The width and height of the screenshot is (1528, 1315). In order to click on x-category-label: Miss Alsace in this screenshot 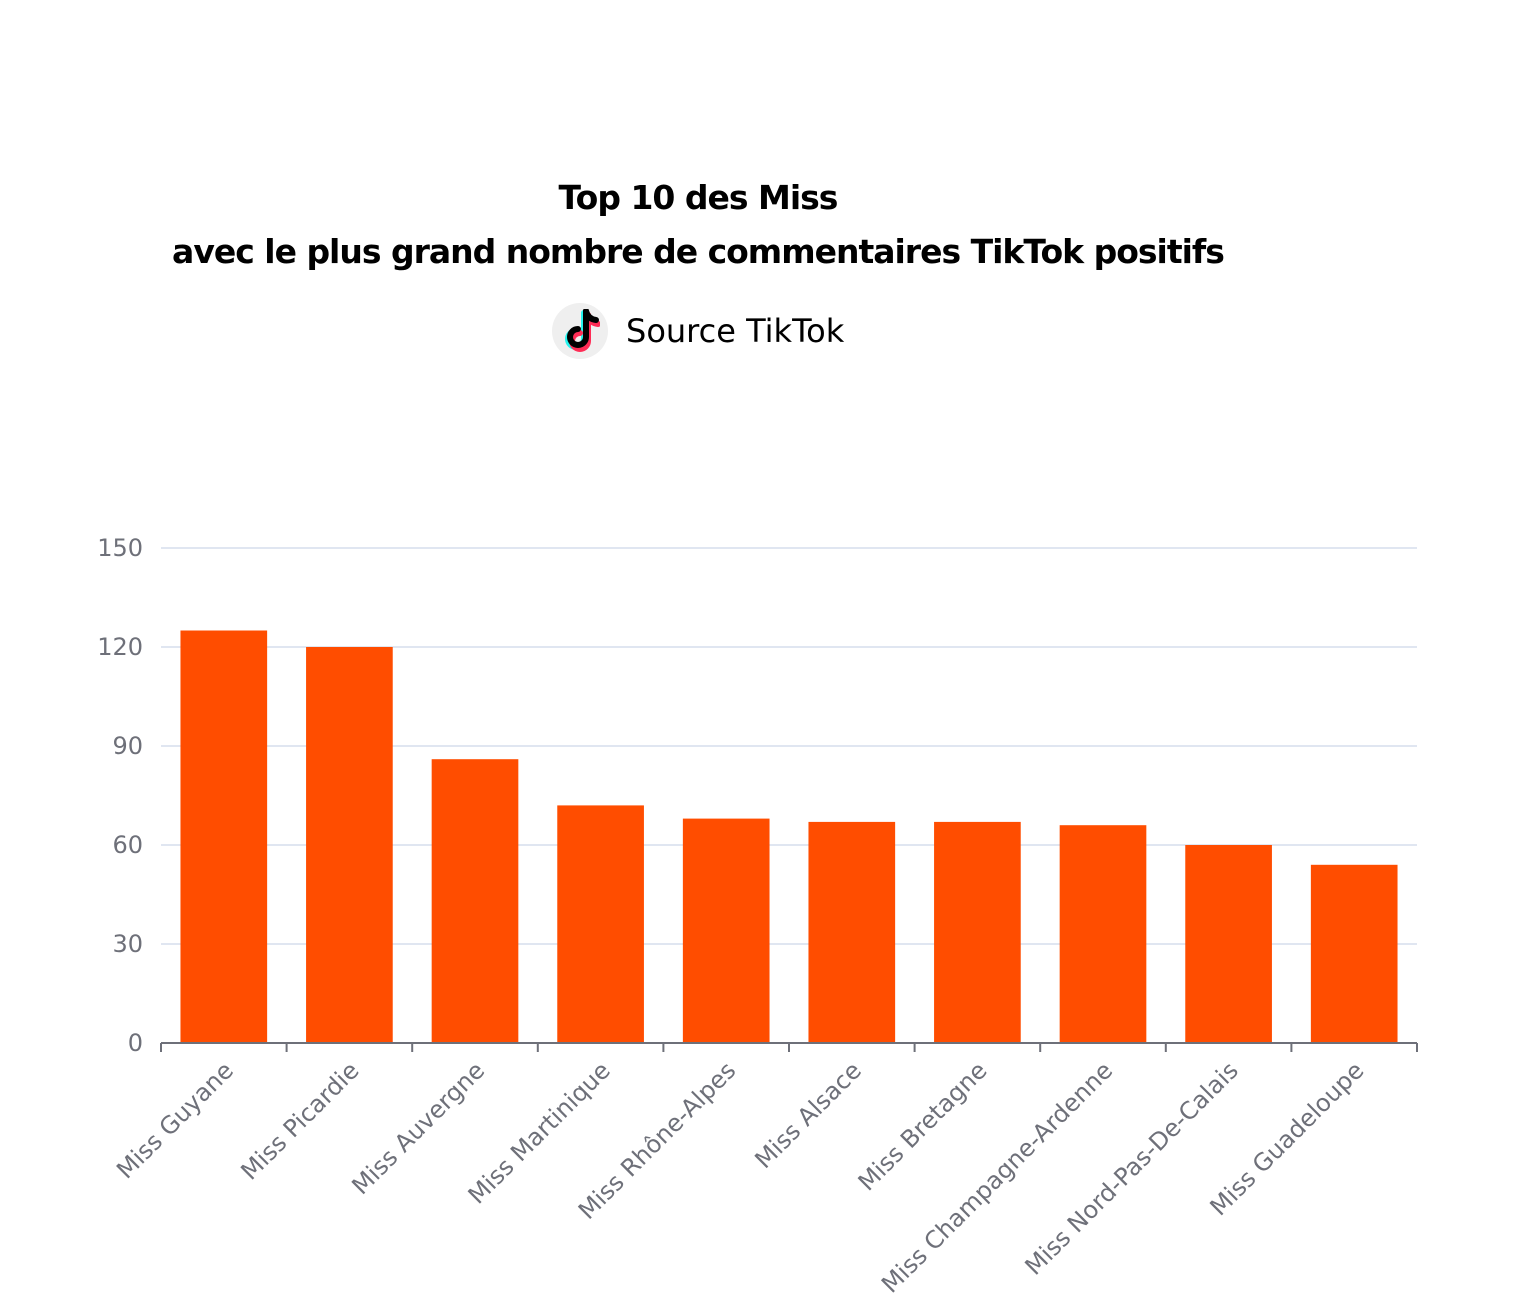, I will do `click(808, 1115)`.